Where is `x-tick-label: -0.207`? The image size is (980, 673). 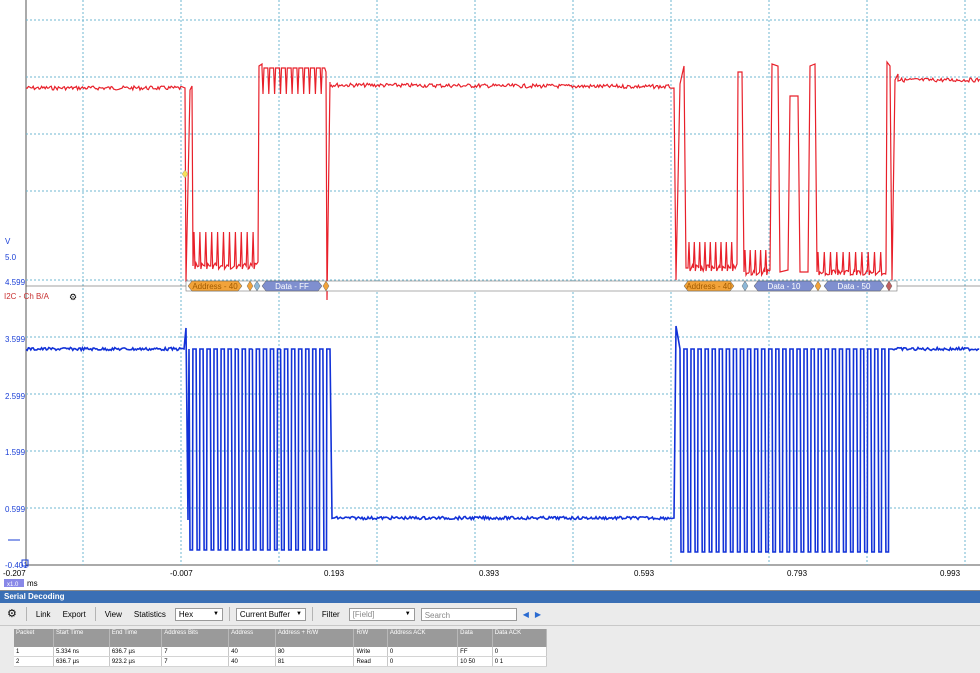
x-tick-label: -0.207 is located at coordinates (14, 573).